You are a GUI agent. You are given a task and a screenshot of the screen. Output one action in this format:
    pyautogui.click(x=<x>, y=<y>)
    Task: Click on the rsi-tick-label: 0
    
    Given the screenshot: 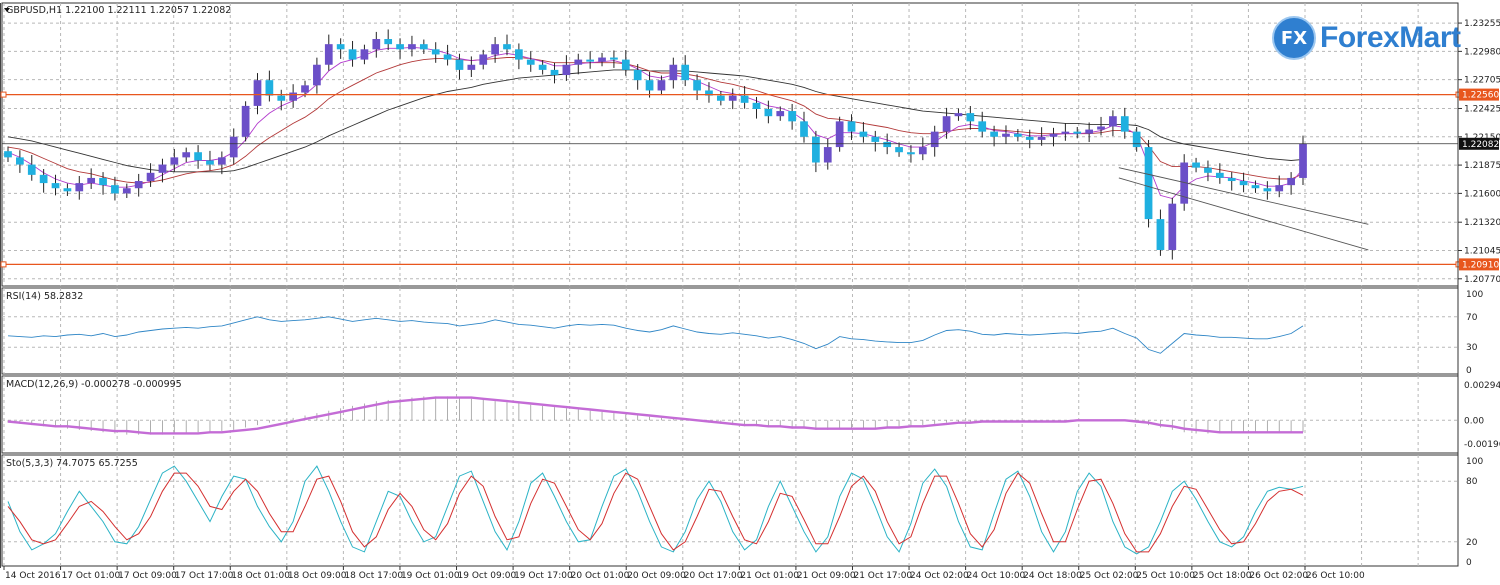 What is the action you would take?
    pyautogui.click(x=1469, y=371)
    